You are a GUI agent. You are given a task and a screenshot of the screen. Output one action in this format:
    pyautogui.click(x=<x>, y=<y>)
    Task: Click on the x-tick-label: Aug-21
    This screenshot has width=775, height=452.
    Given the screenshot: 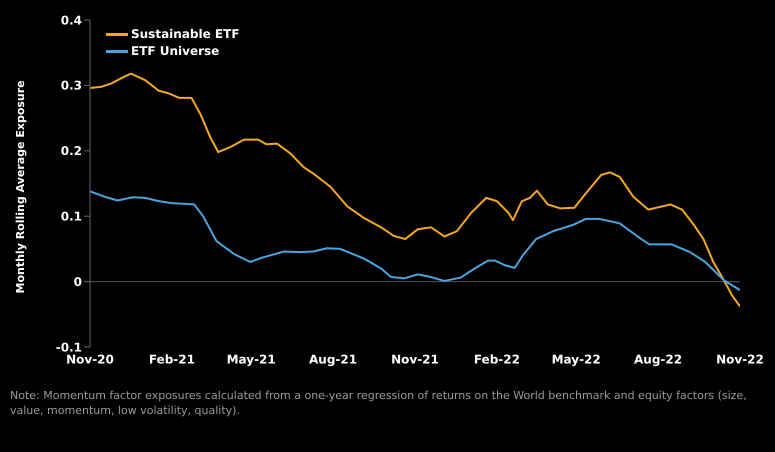 What is the action you would take?
    pyautogui.click(x=333, y=359)
    